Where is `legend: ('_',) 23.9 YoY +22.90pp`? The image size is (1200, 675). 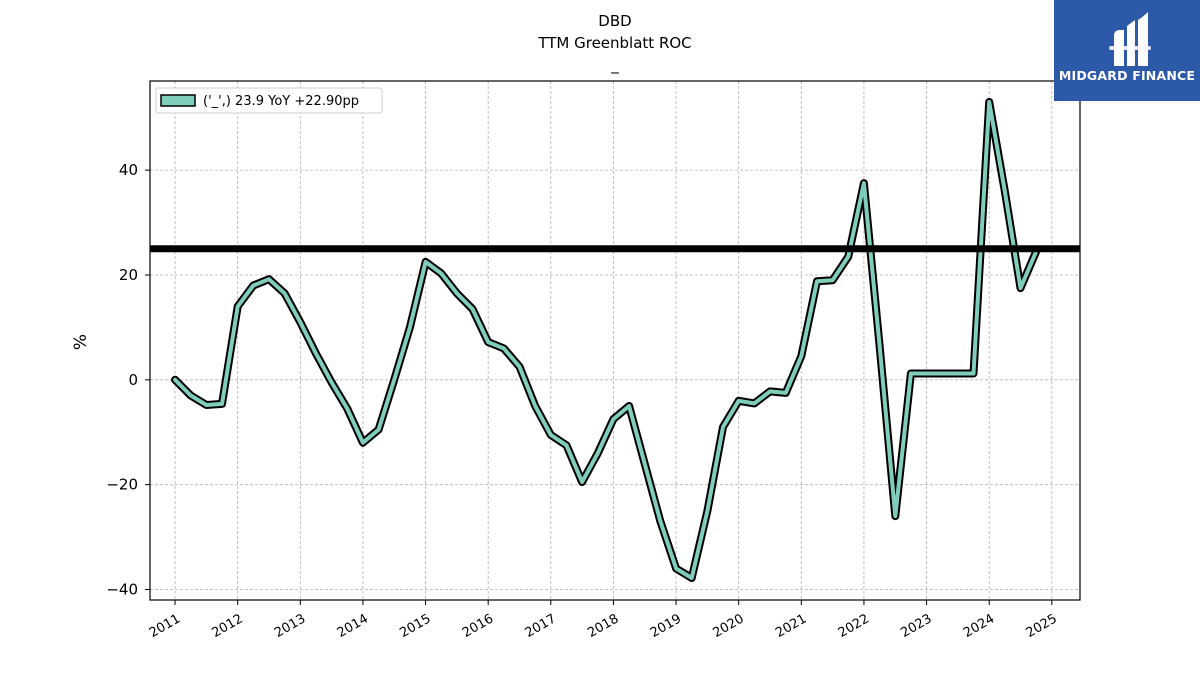 legend: ('_',) 23.9 YoY +22.90pp is located at coordinates (269, 100).